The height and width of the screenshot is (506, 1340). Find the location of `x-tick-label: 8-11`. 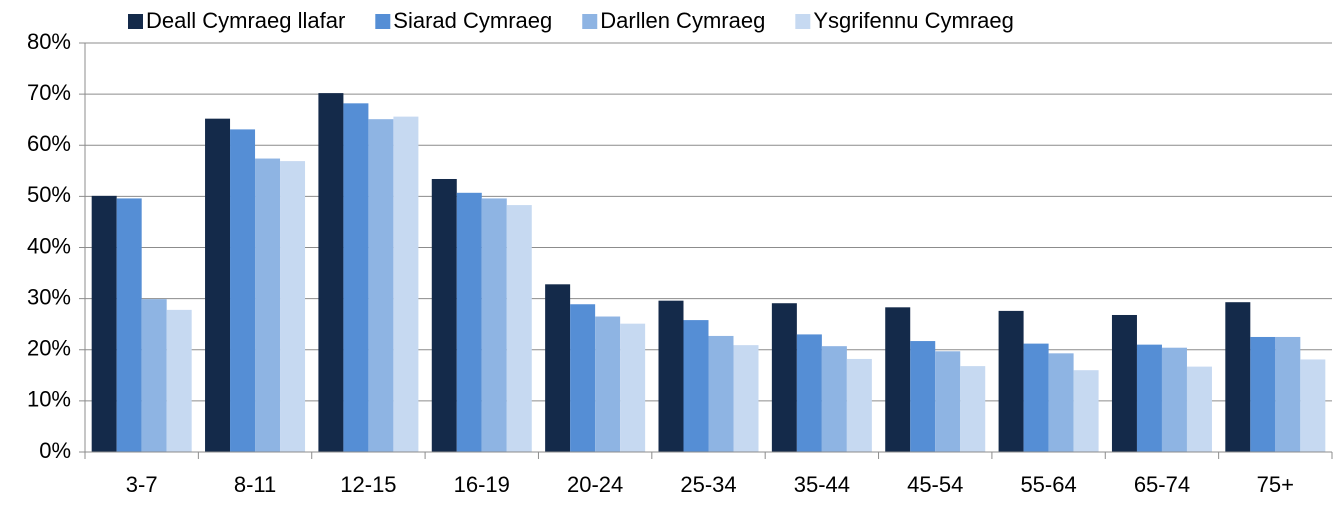

x-tick-label: 8-11 is located at coordinates (255, 484).